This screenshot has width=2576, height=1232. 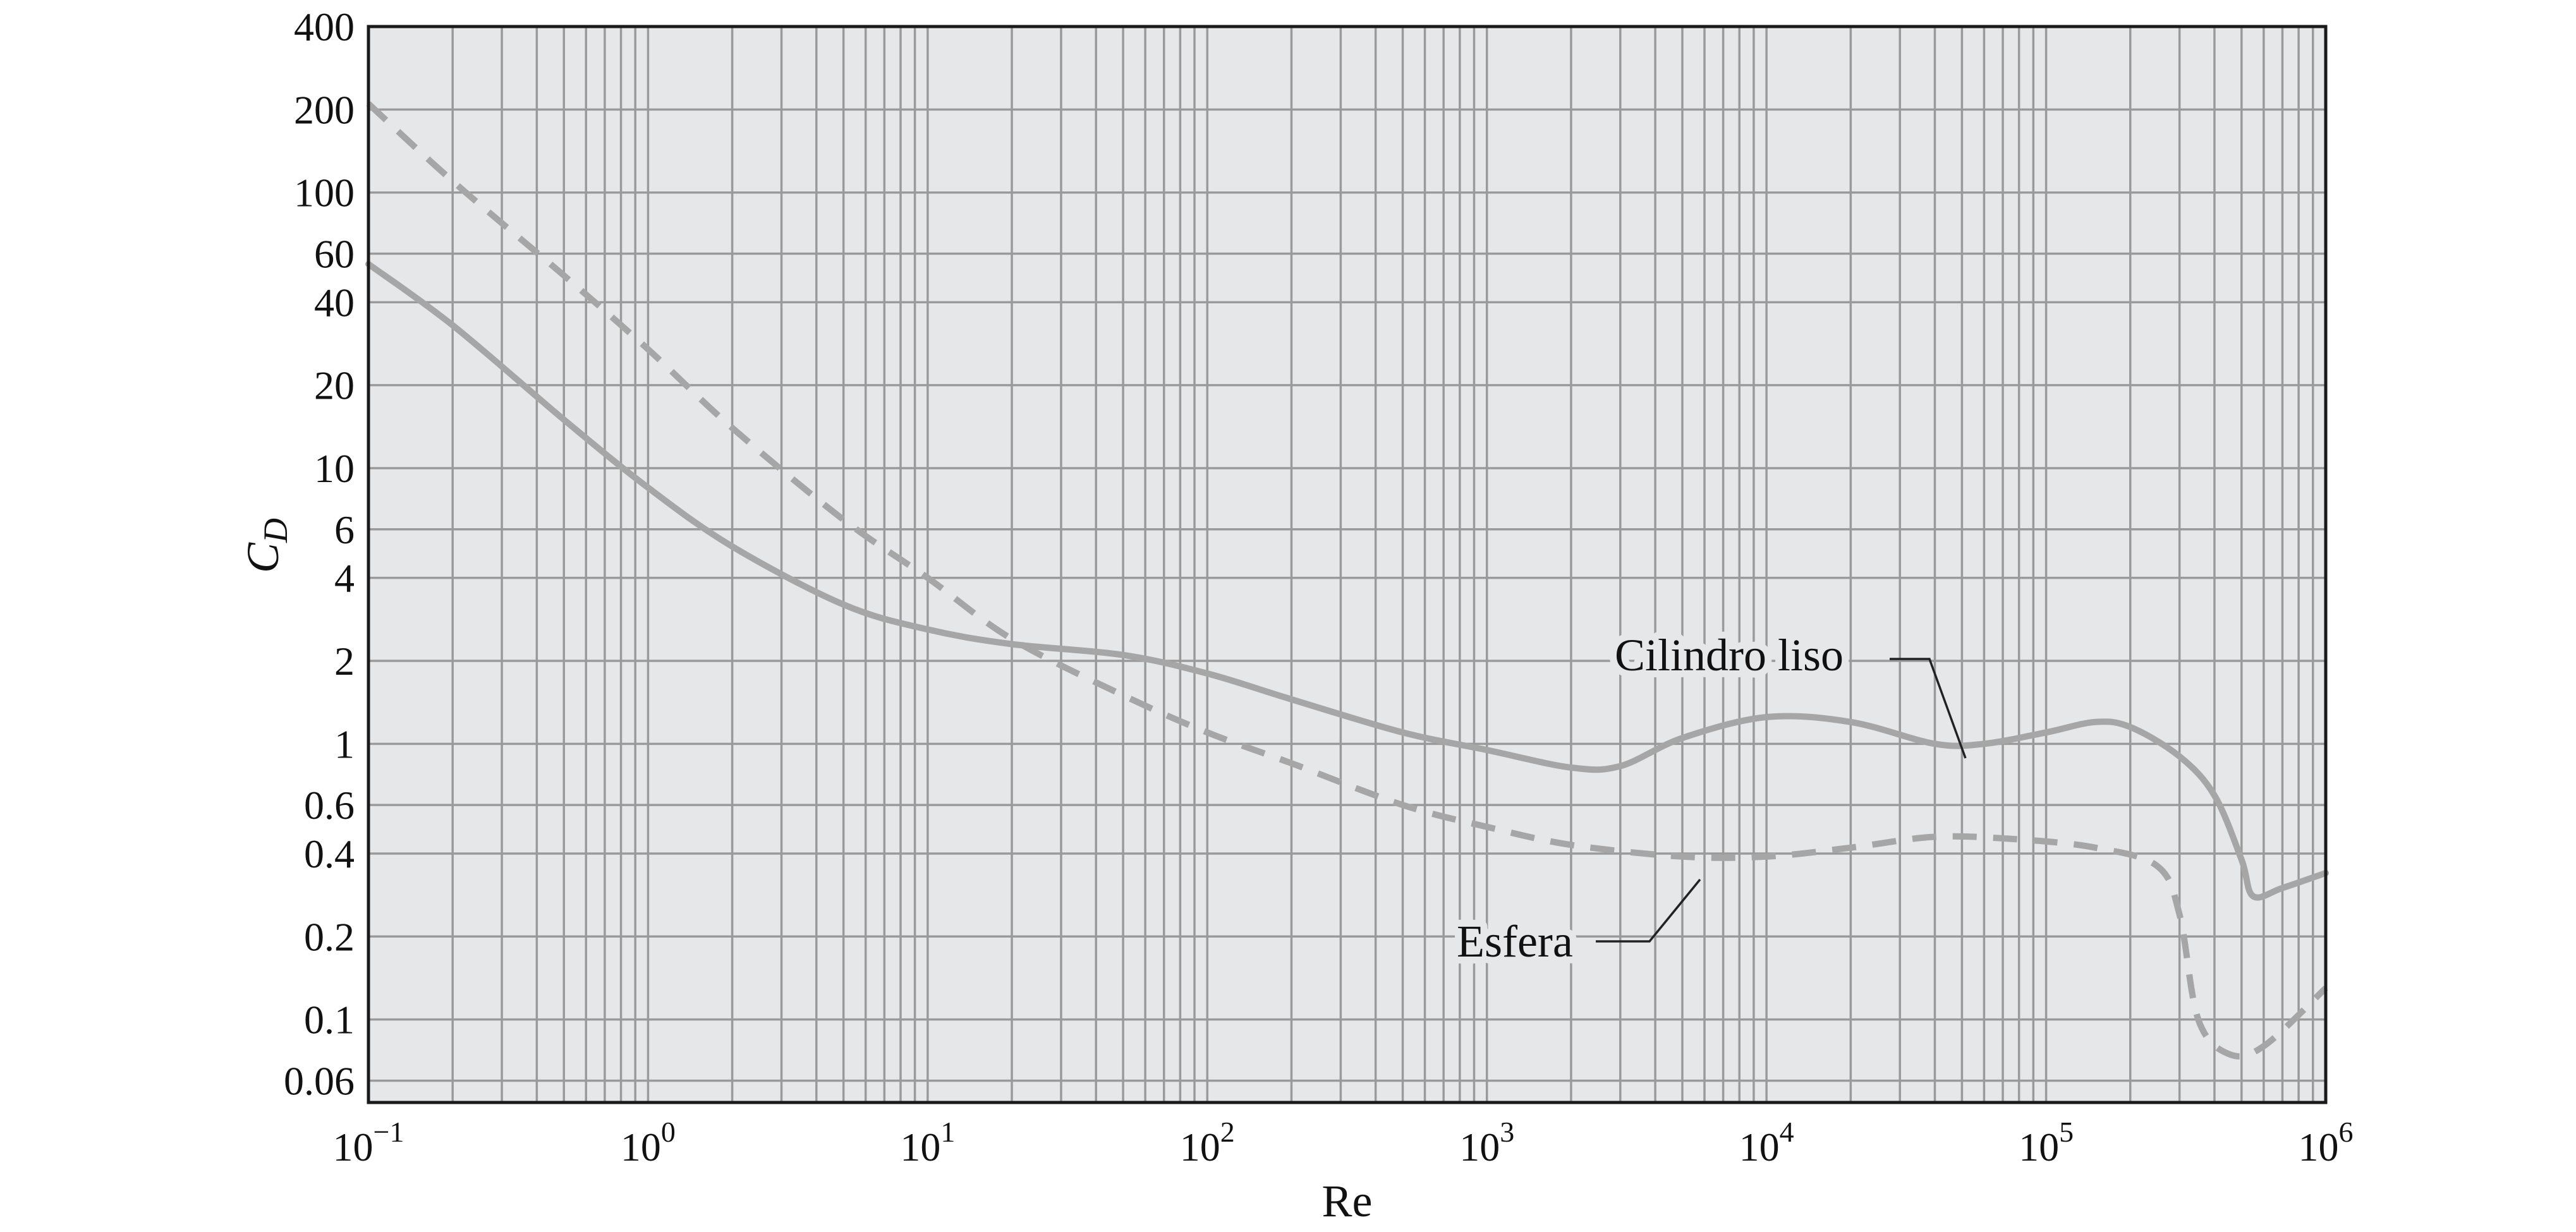 I want to click on x-tick-exponent: 0, so click(x=668, y=1132).